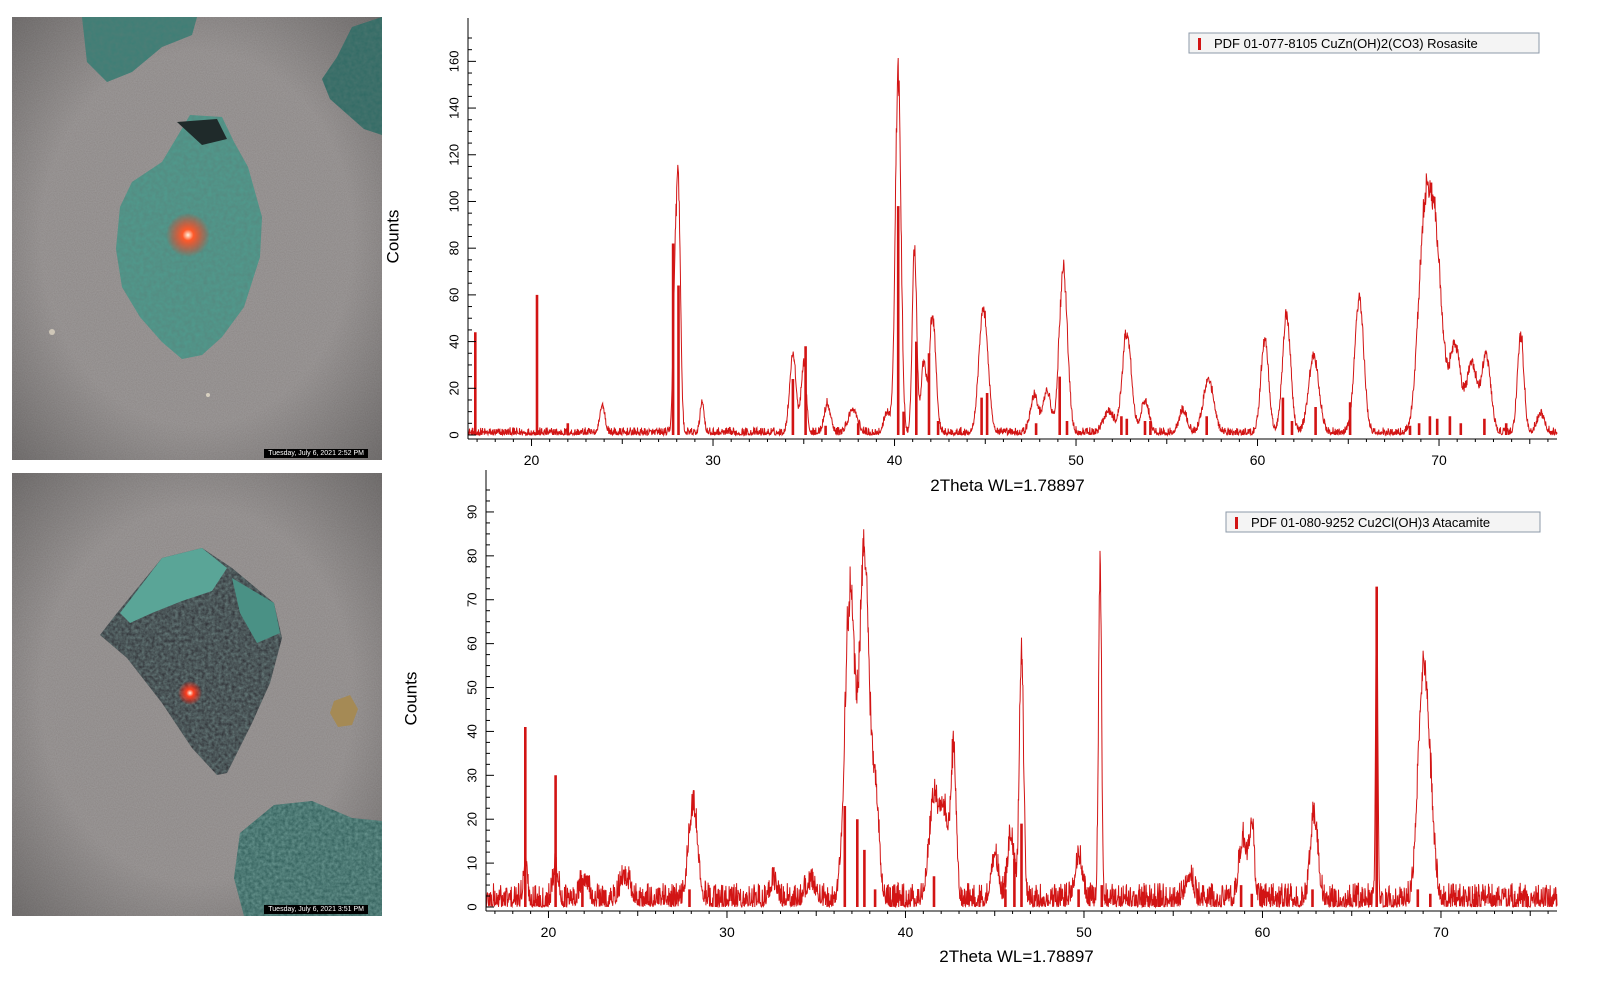 The height and width of the screenshot is (1005, 1605). I want to click on dark-crust, so click(202, 132).